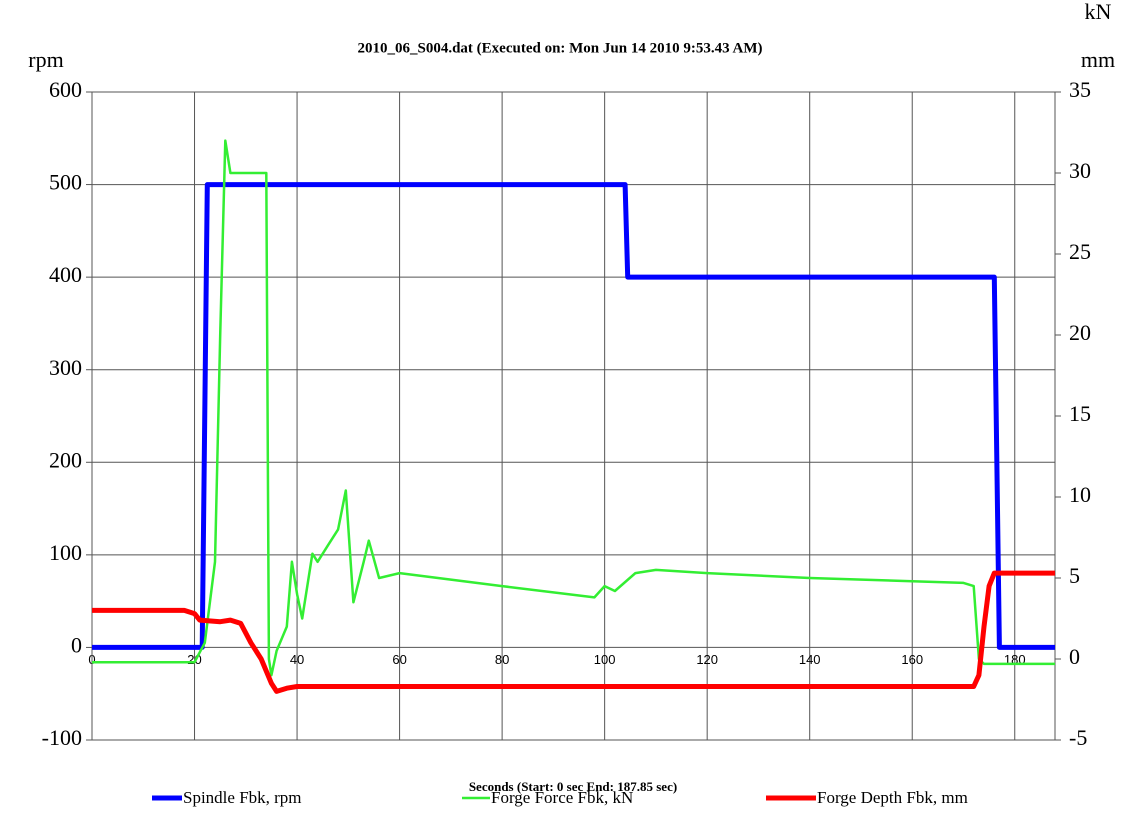  Describe the element at coordinates (892, 797) in the screenshot. I see `legend-label: Forge Depth Fbk, mm` at that location.